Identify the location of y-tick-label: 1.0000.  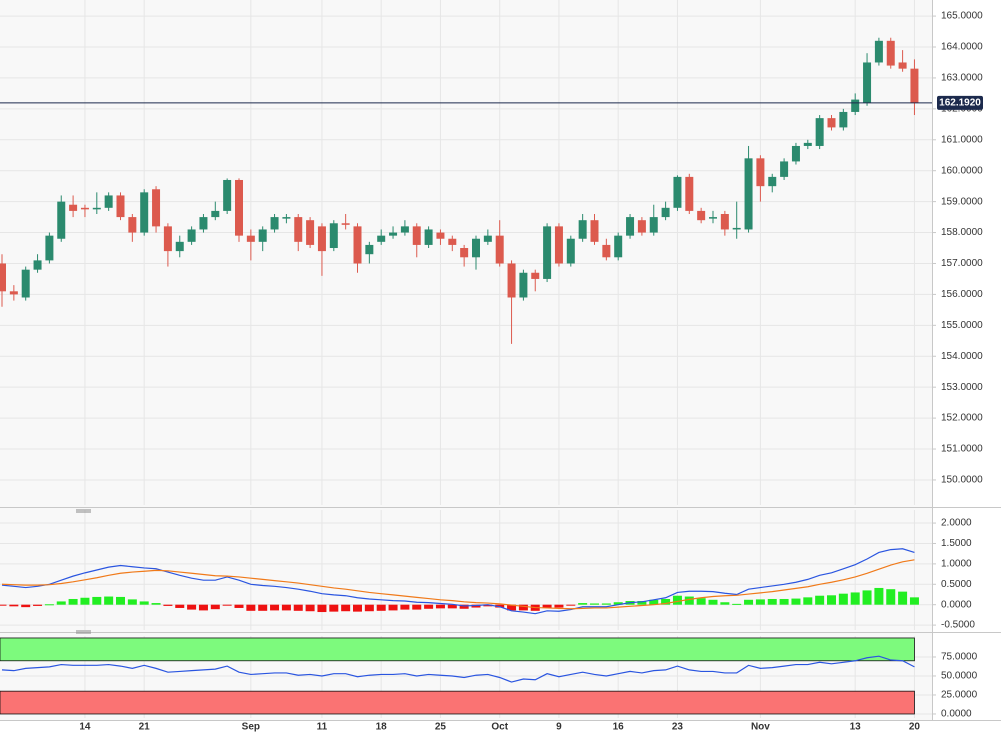
(956, 564).